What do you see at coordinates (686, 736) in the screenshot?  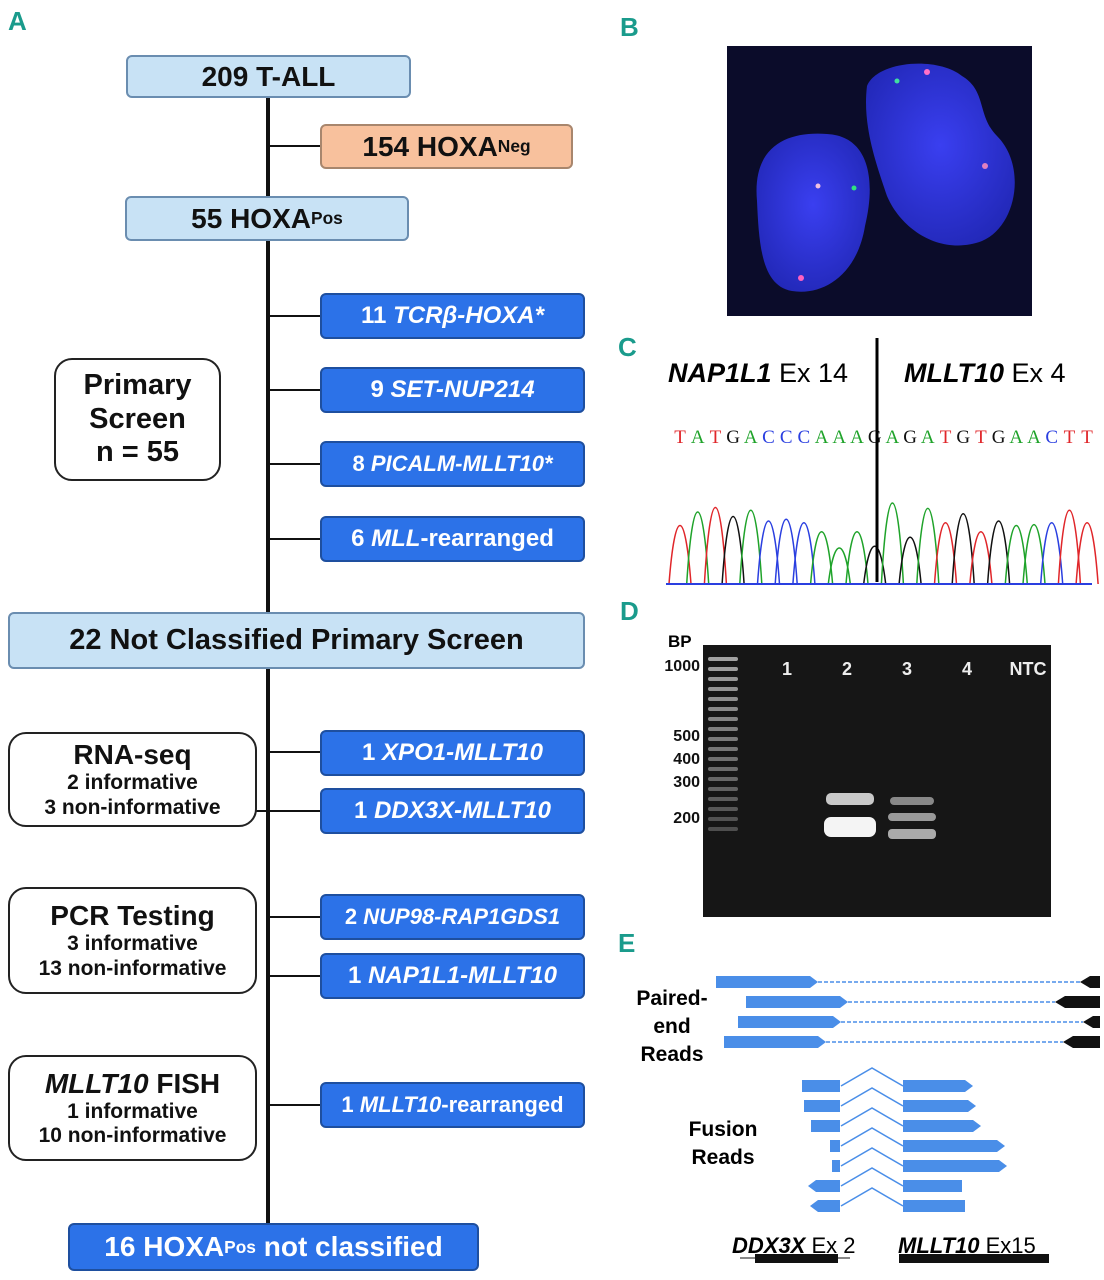 I see `bp-tick-label: 500` at bounding box center [686, 736].